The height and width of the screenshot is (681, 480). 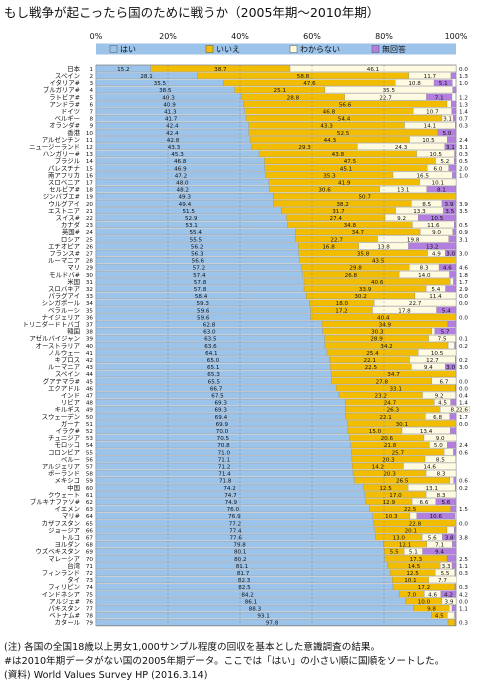 What do you see at coordinates (414, 567) in the screenshot?
I see `value-label-no: 14.5` at bounding box center [414, 567].